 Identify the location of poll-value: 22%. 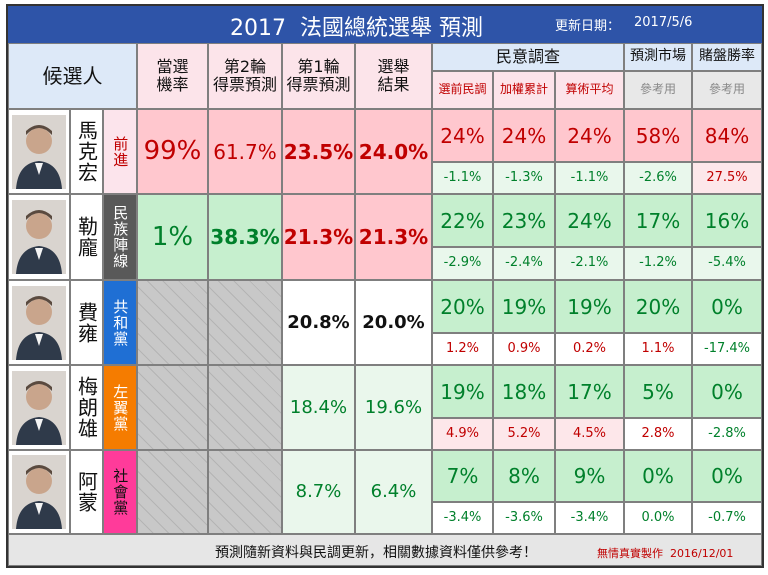
(462, 220).